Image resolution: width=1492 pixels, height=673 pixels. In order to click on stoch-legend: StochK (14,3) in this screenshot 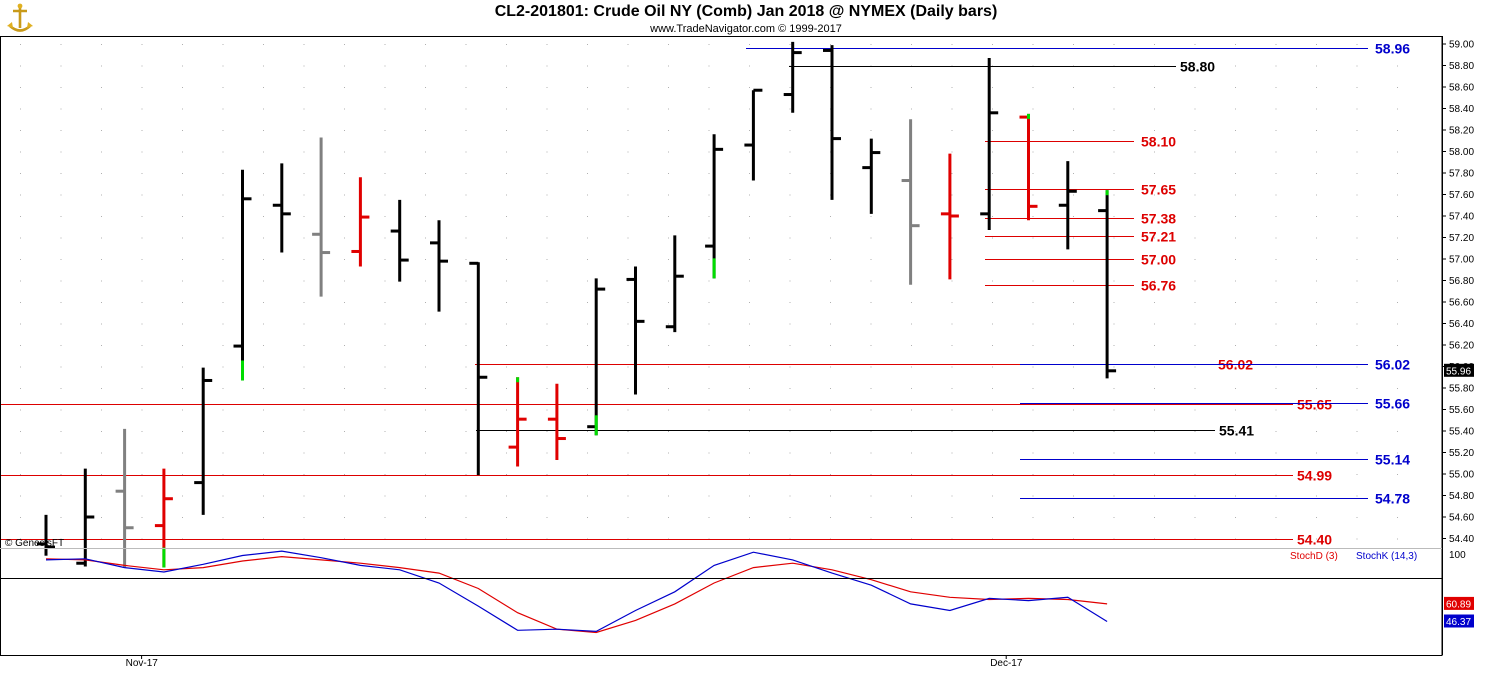, I will do `click(1386, 556)`.